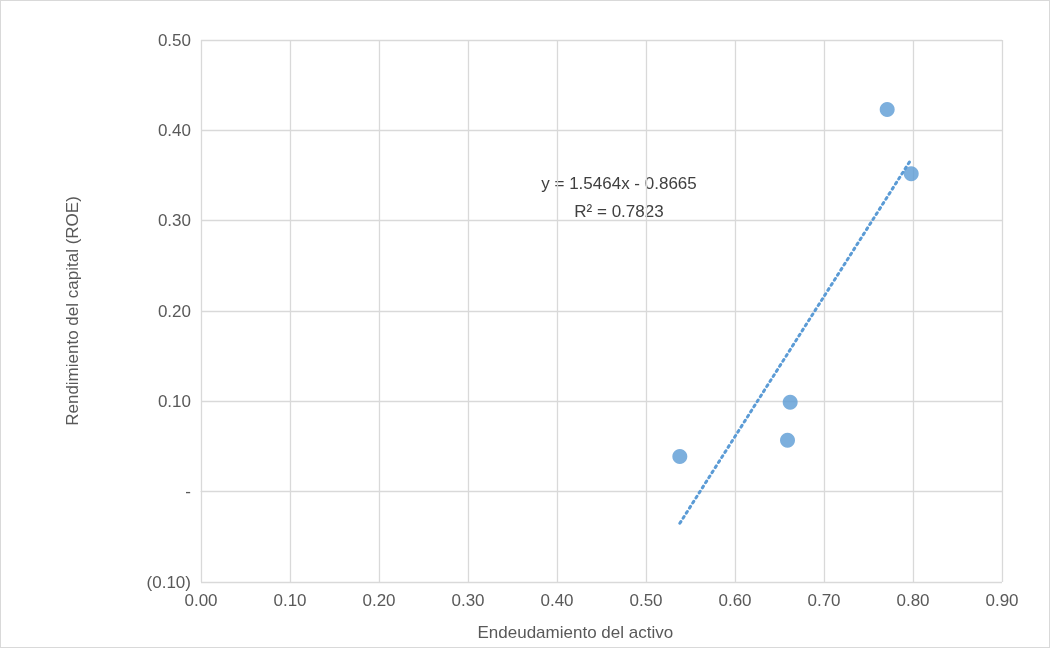 The height and width of the screenshot is (648, 1050). What do you see at coordinates (1002, 600) in the screenshot?
I see `x-tick-label: 0.90` at bounding box center [1002, 600].